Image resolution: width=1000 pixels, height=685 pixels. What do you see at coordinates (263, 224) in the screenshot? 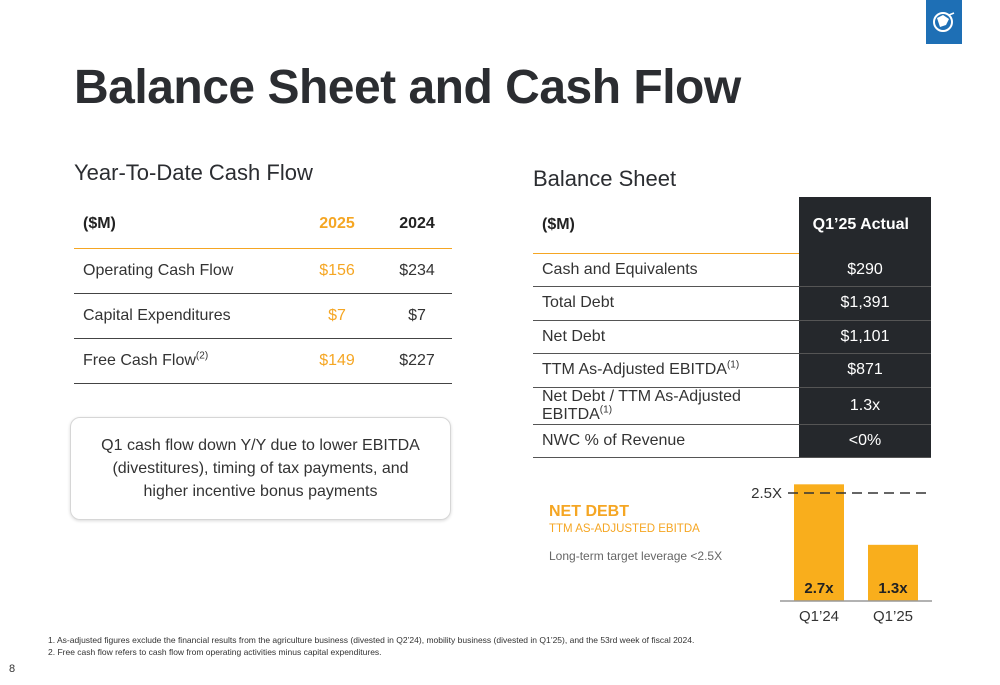
I see `cash-flow-header-row: ($M) 2025 2024` at bounding box center [263, 224].